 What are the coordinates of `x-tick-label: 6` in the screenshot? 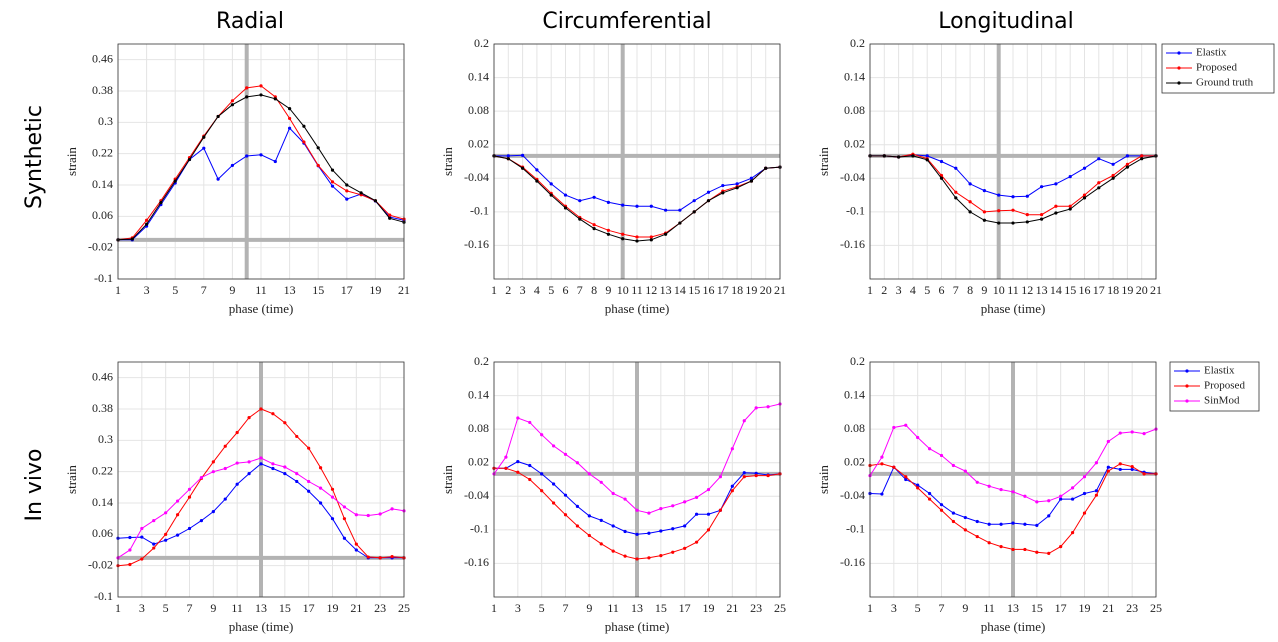 It's located at (566, 290).